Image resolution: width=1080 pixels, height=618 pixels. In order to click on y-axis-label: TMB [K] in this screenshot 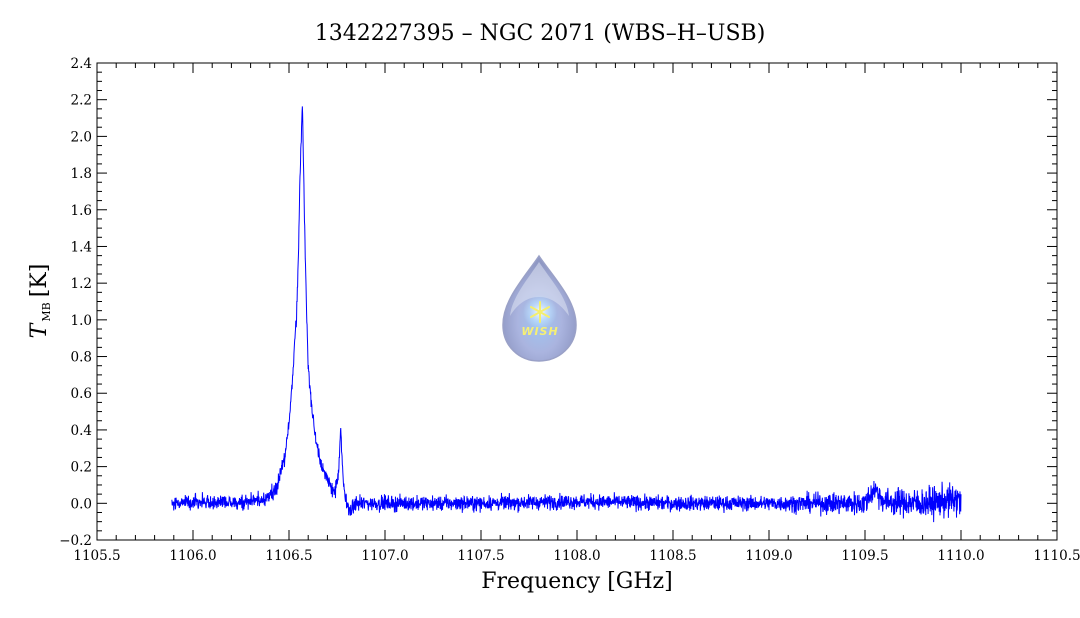, I will do `click(40, 301)`.